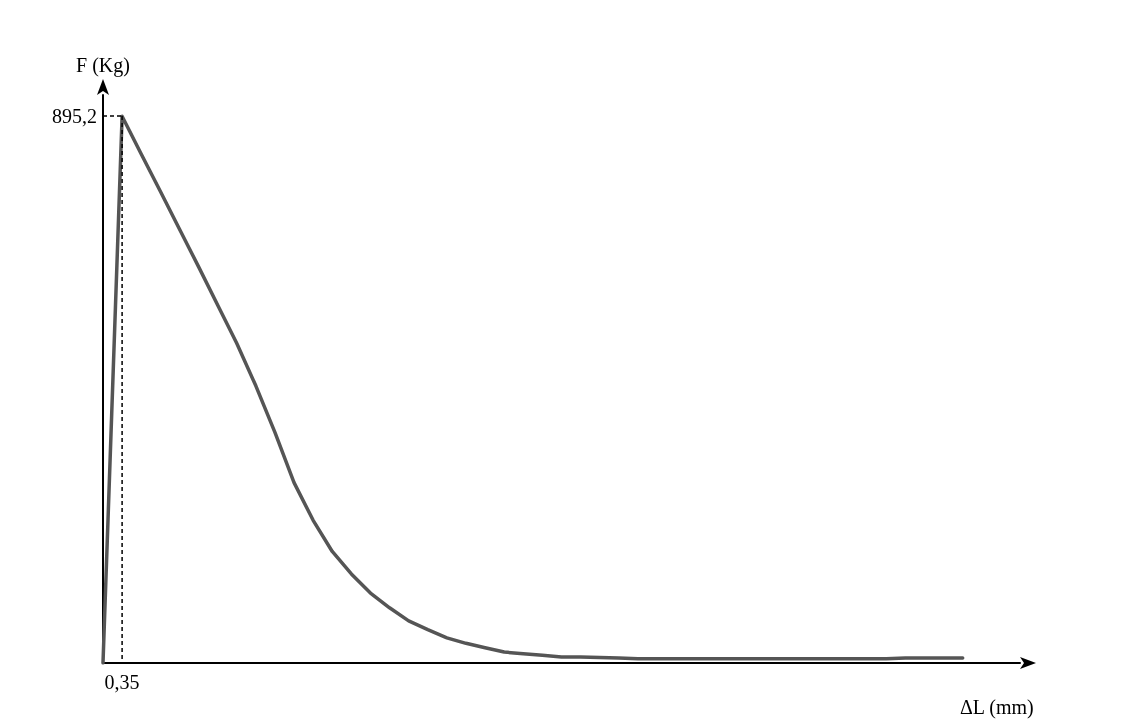 The width and height of the screenshot is (1122, 722). What do you see at coordinates (74, 116) in the screenshot?
I see `text: 895,2` at bounding box center [74, 116].